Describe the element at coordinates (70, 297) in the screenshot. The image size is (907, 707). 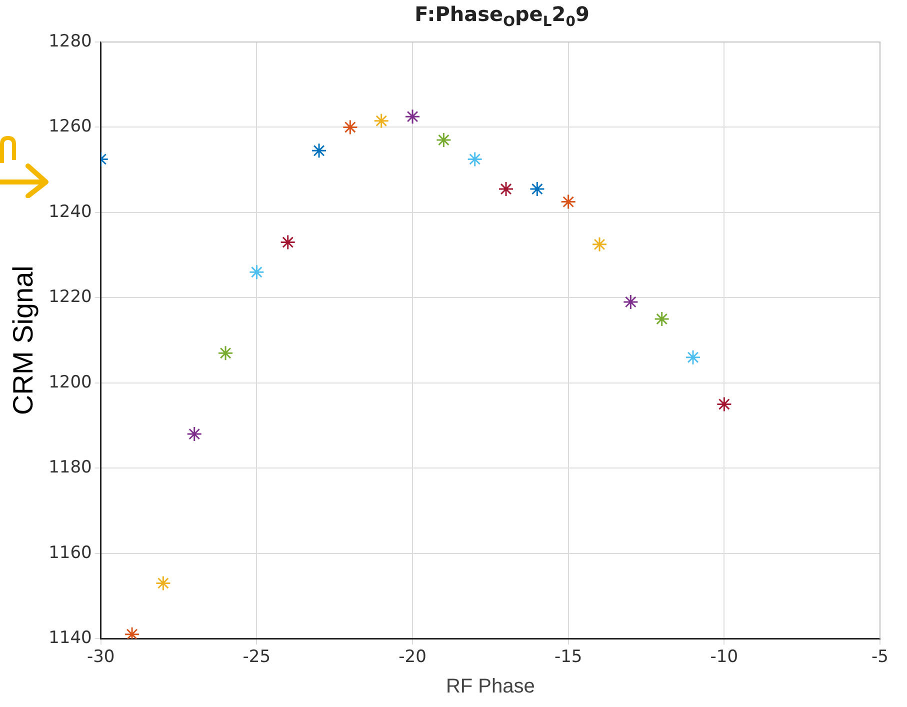
I see `y-tick-label: 1220` at that location.